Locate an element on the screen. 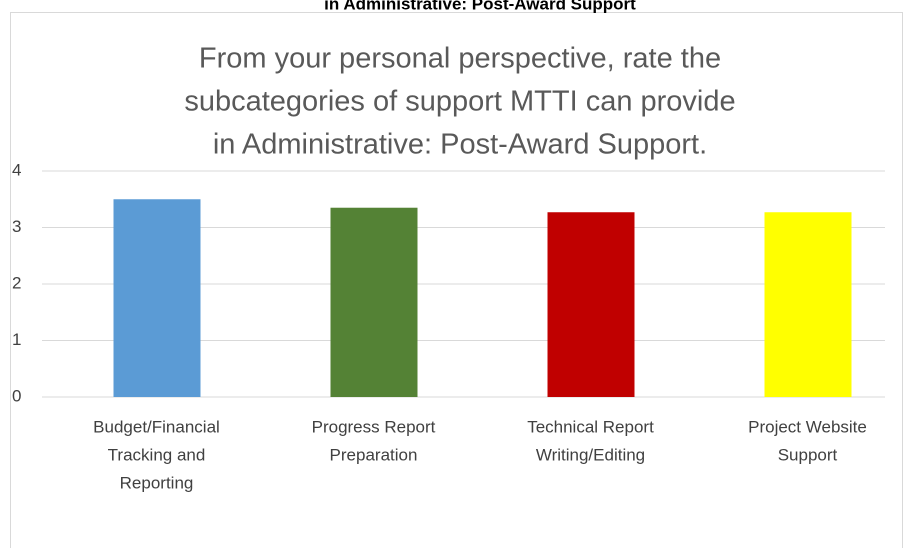 The width and height of the screenshot is (904, 548). y-tick-label: 3 is located at coordinates (16, 226).